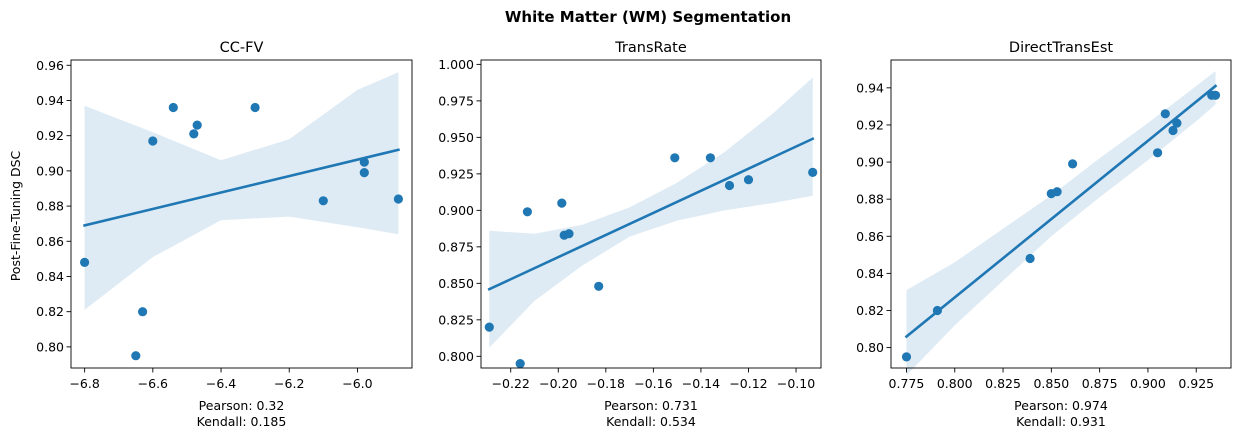 This screenshot has width=1242, height=438. Describe the element at coordinates (50, 65) in the screenshot. I see `y-tick-label: 0.96` at that location.